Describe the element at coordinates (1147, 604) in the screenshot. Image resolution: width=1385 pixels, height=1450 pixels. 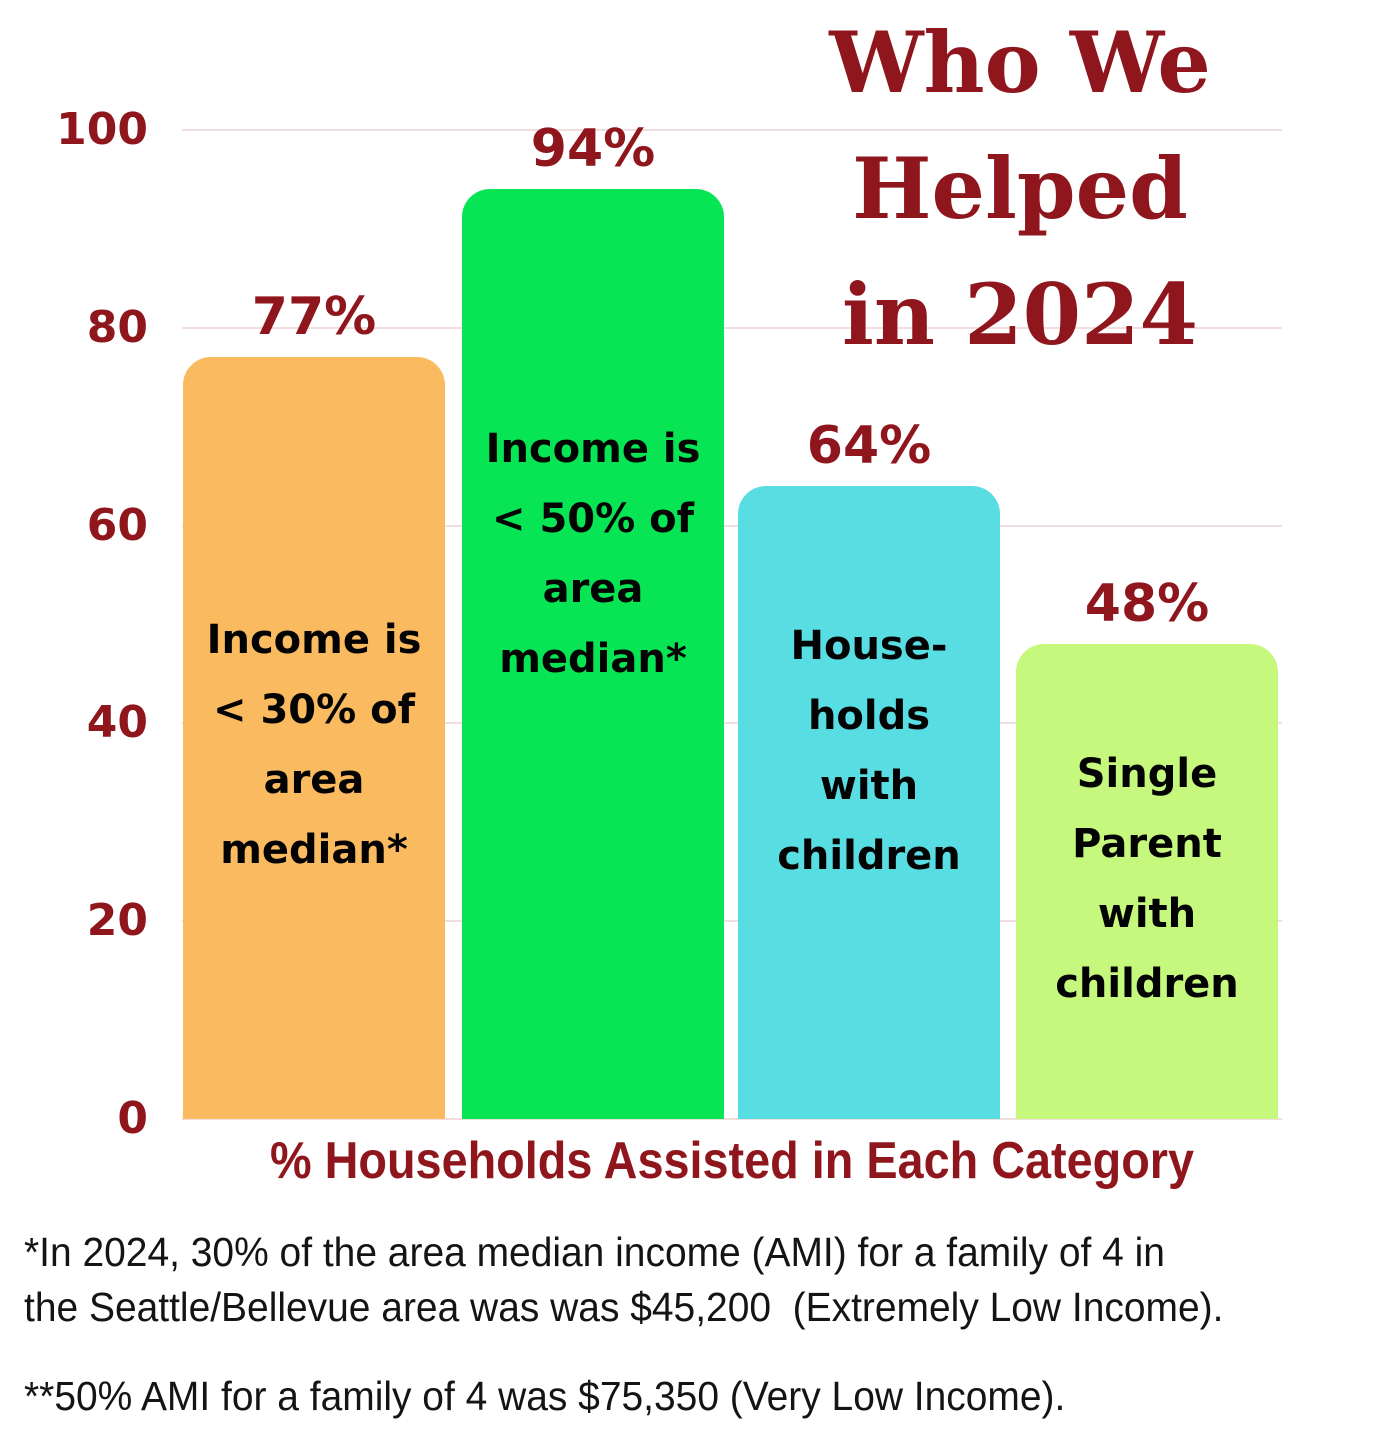
I see `bar-value-label: 48%` at that location.